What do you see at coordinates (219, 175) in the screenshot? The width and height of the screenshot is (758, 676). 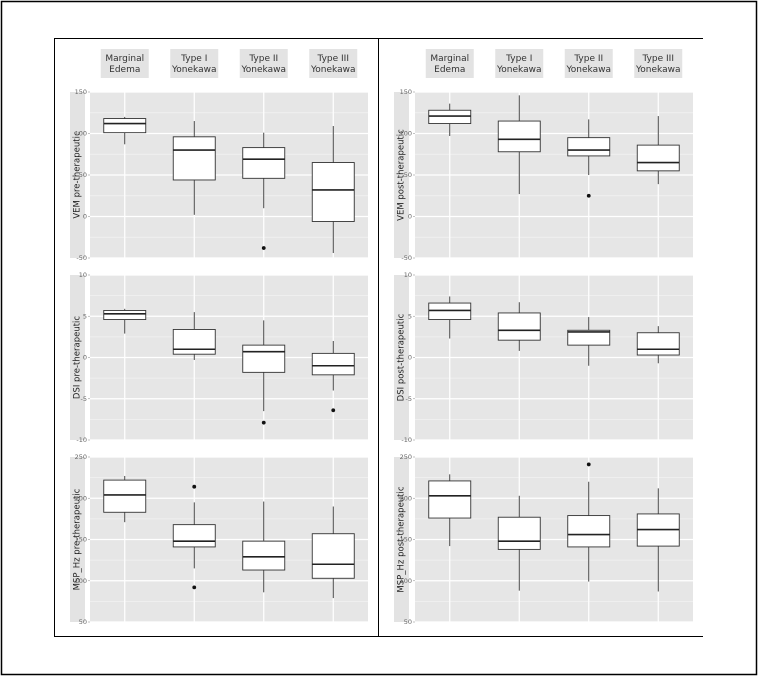 I see `panel: VEM pre-therapeutic 150 100 50 0 -50` at bounding box center [219, 175].